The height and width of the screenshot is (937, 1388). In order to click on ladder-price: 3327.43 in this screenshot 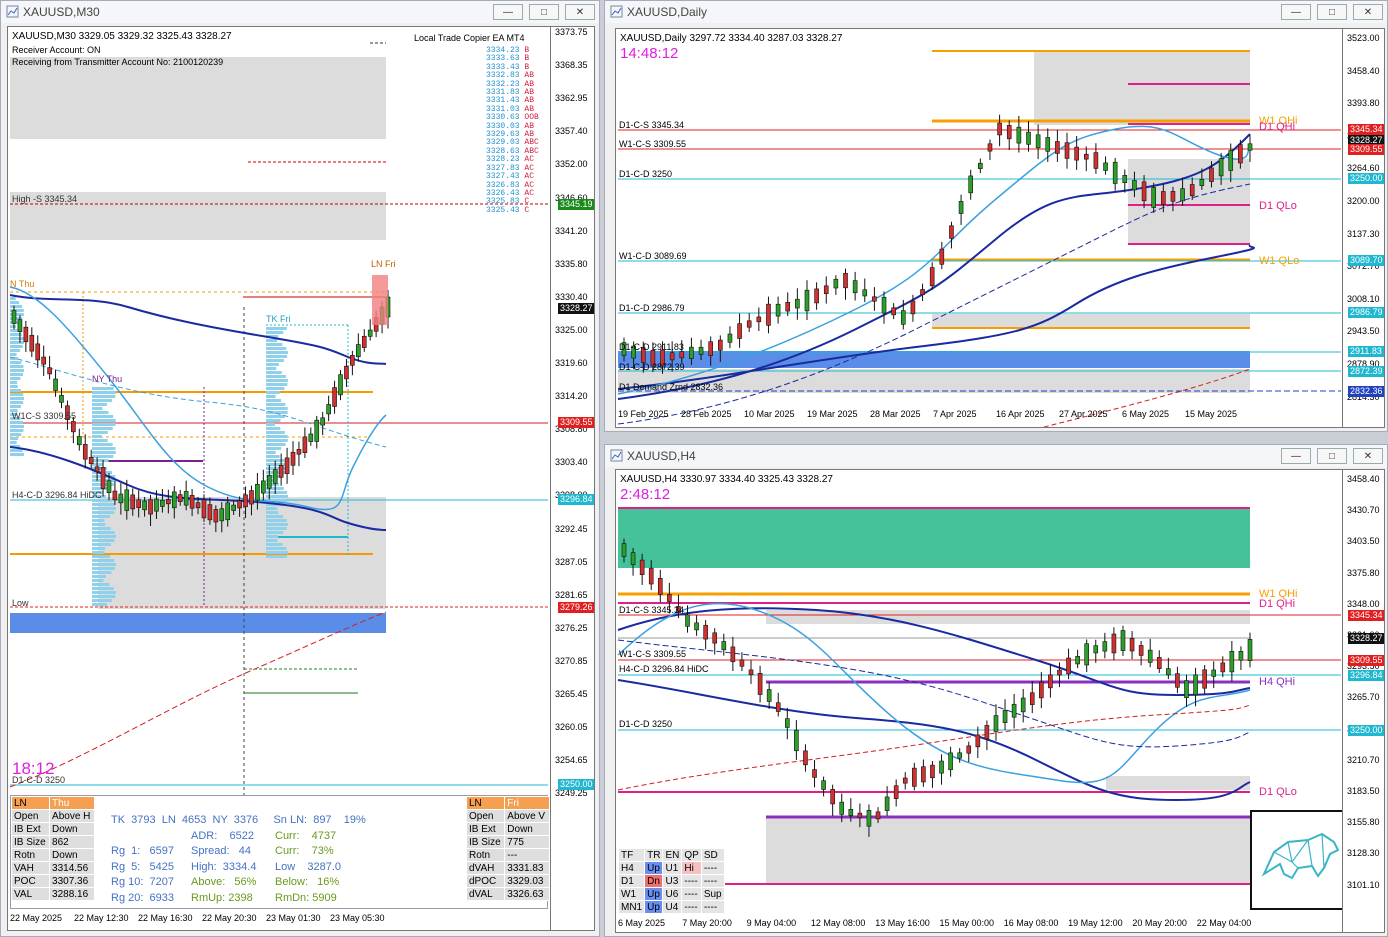, I will do `click(503, 177)`.